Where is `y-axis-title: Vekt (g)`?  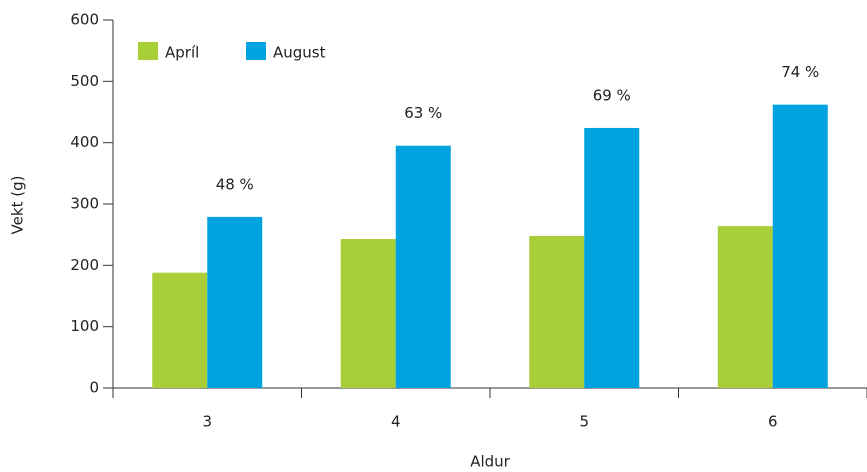 y-axis-title: Vekt (g) is located at coordinates (18, 205).